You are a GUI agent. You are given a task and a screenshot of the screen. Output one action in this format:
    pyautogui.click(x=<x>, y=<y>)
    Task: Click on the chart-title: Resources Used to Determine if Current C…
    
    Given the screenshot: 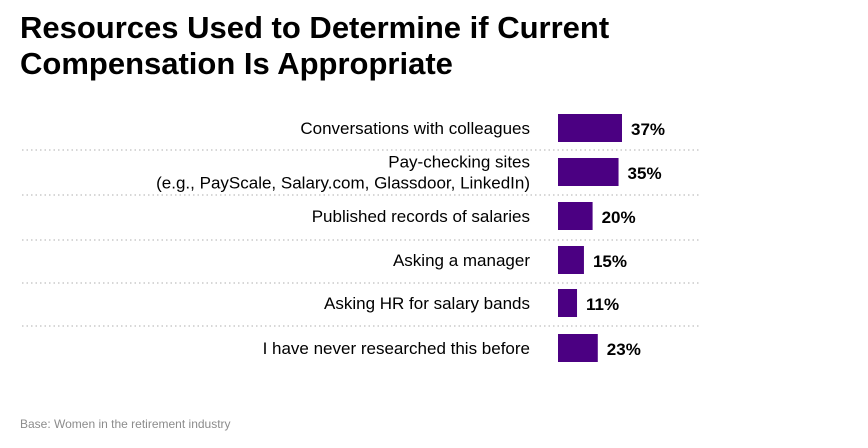 What is the action you would take?
    pyautogui.click(x=400, y=46)
    